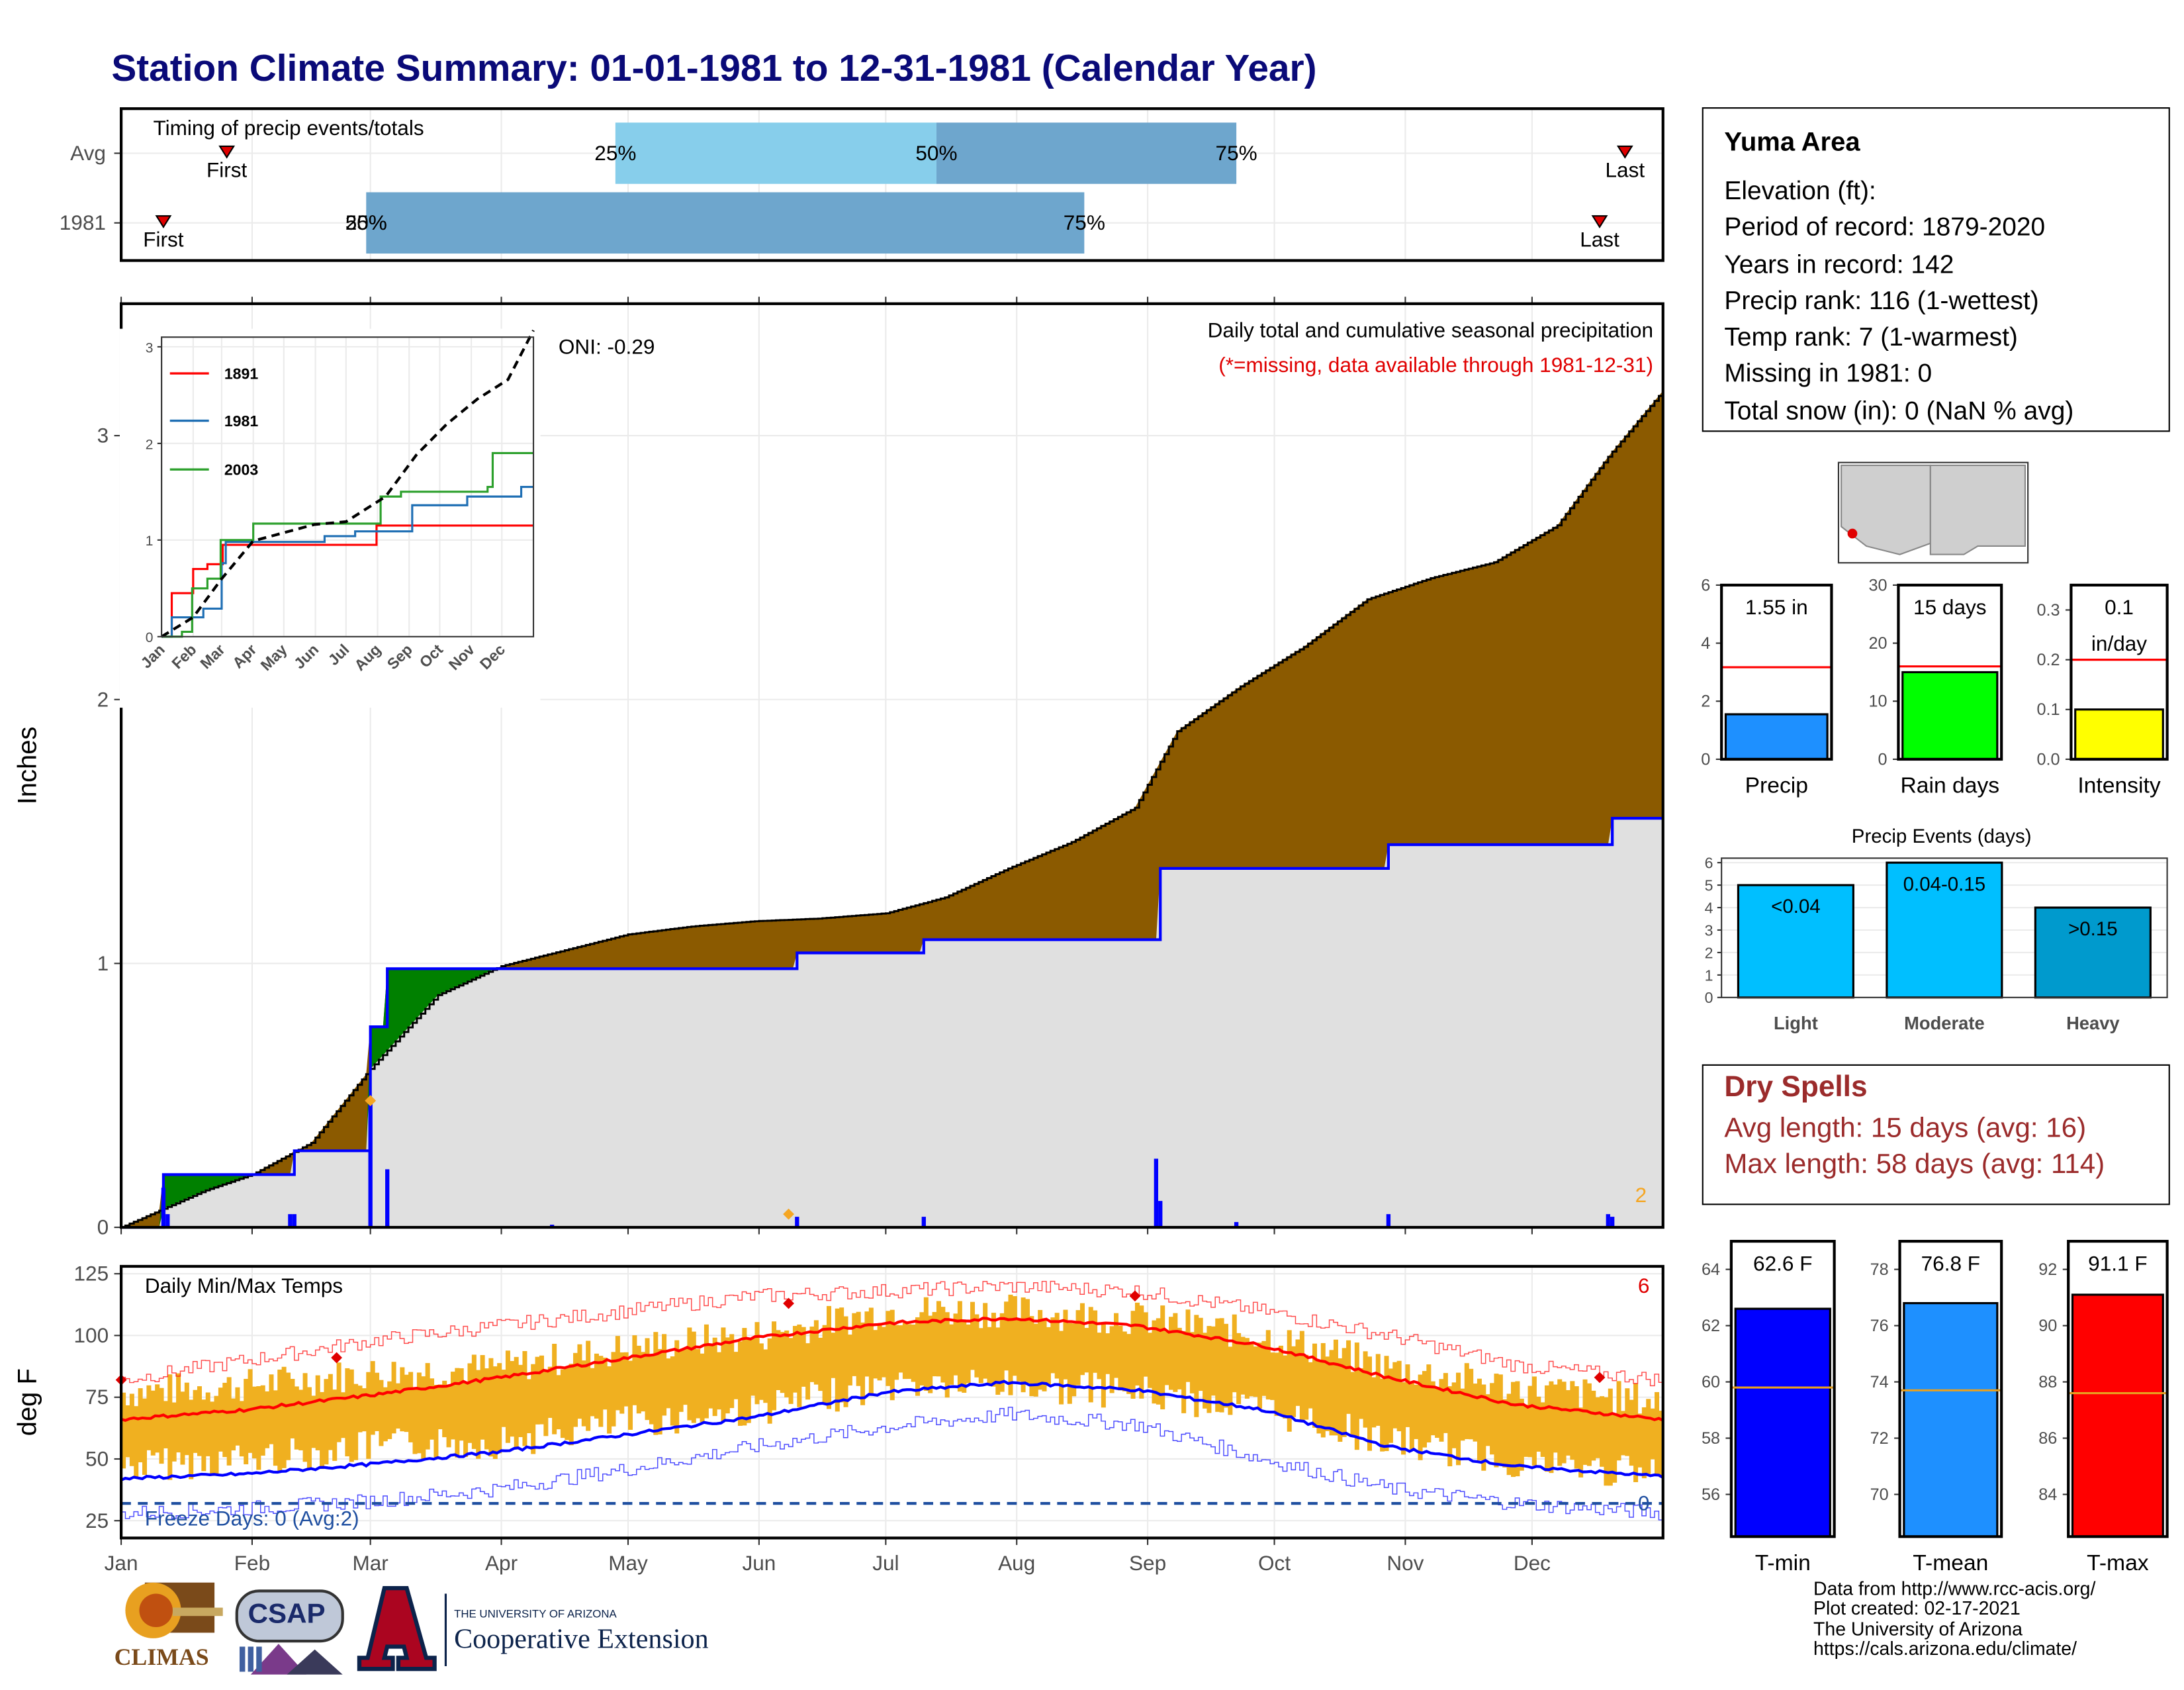 The image size is (2184, 1690). Describe the element at coordinates (1783, 1563) in the screenshot. I see `tmin-x-label: T-min` at that location.